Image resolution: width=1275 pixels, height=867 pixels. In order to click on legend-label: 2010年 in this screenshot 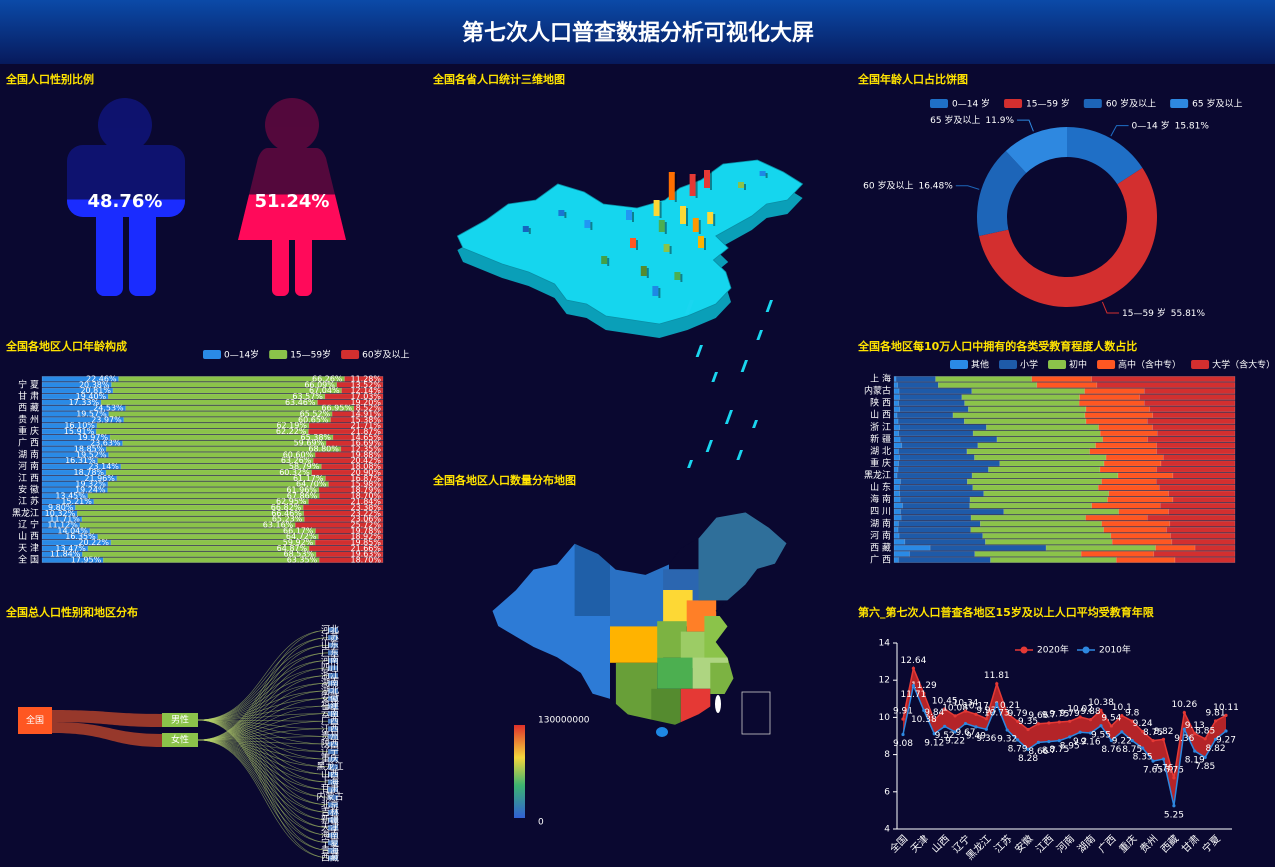, I will do `click(1115, 650)`.